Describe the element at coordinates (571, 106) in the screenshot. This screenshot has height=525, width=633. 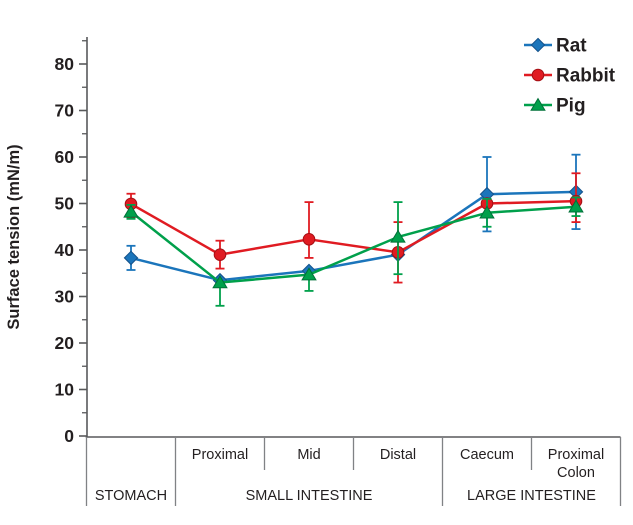
I see `legend-label: Pig` at that location.